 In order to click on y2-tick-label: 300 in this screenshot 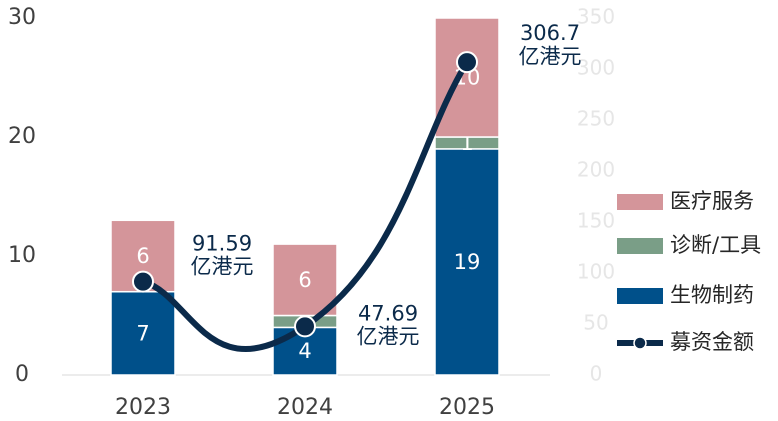, I will do `click(596, 68)`.